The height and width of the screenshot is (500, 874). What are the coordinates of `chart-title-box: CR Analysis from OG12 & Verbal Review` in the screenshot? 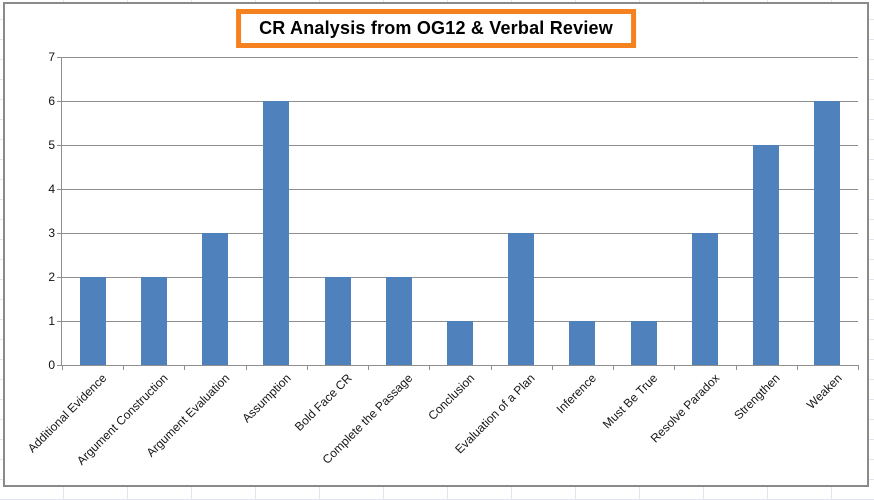 It's located at (436, 28).